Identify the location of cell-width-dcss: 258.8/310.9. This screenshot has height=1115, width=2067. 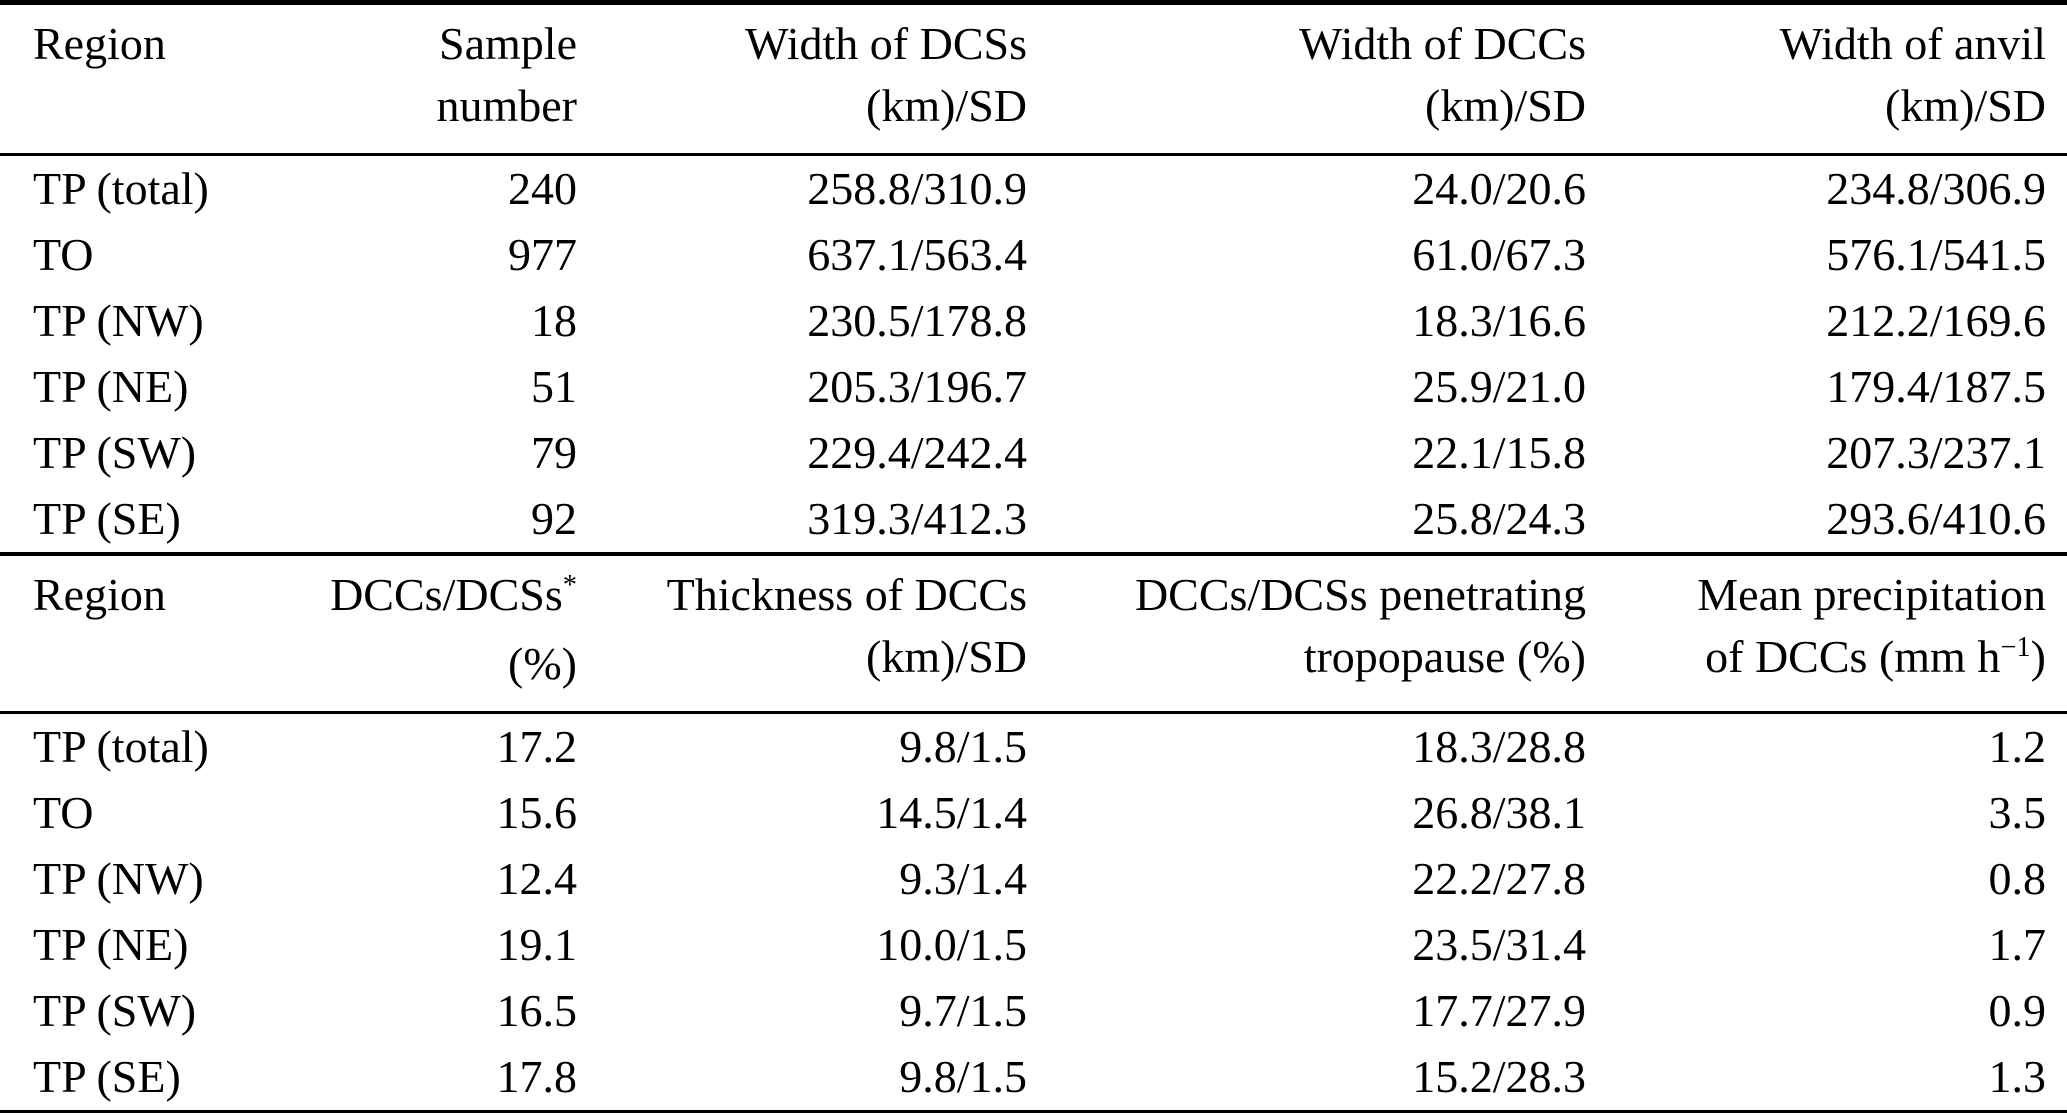
(917, 188).